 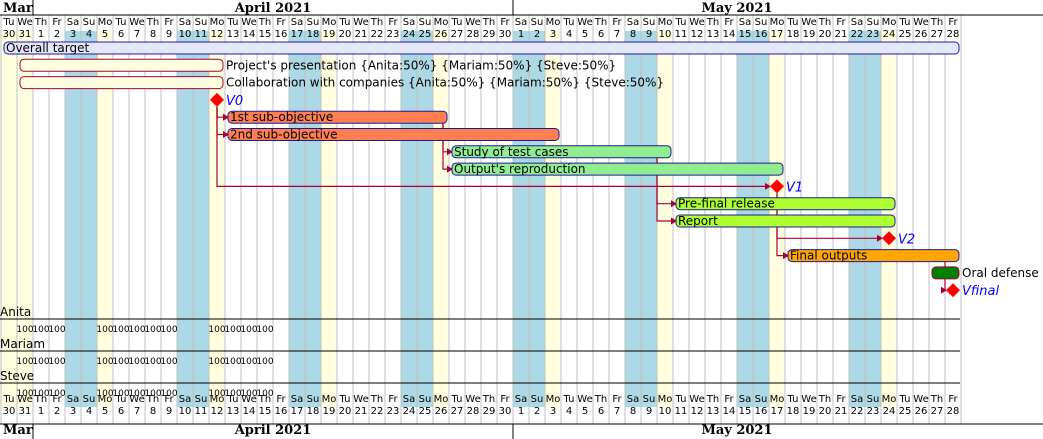 What do you see at coordinates (18, 8) in the screenshot?
I see `month-label: Mar` at bounding box center [18, 8].